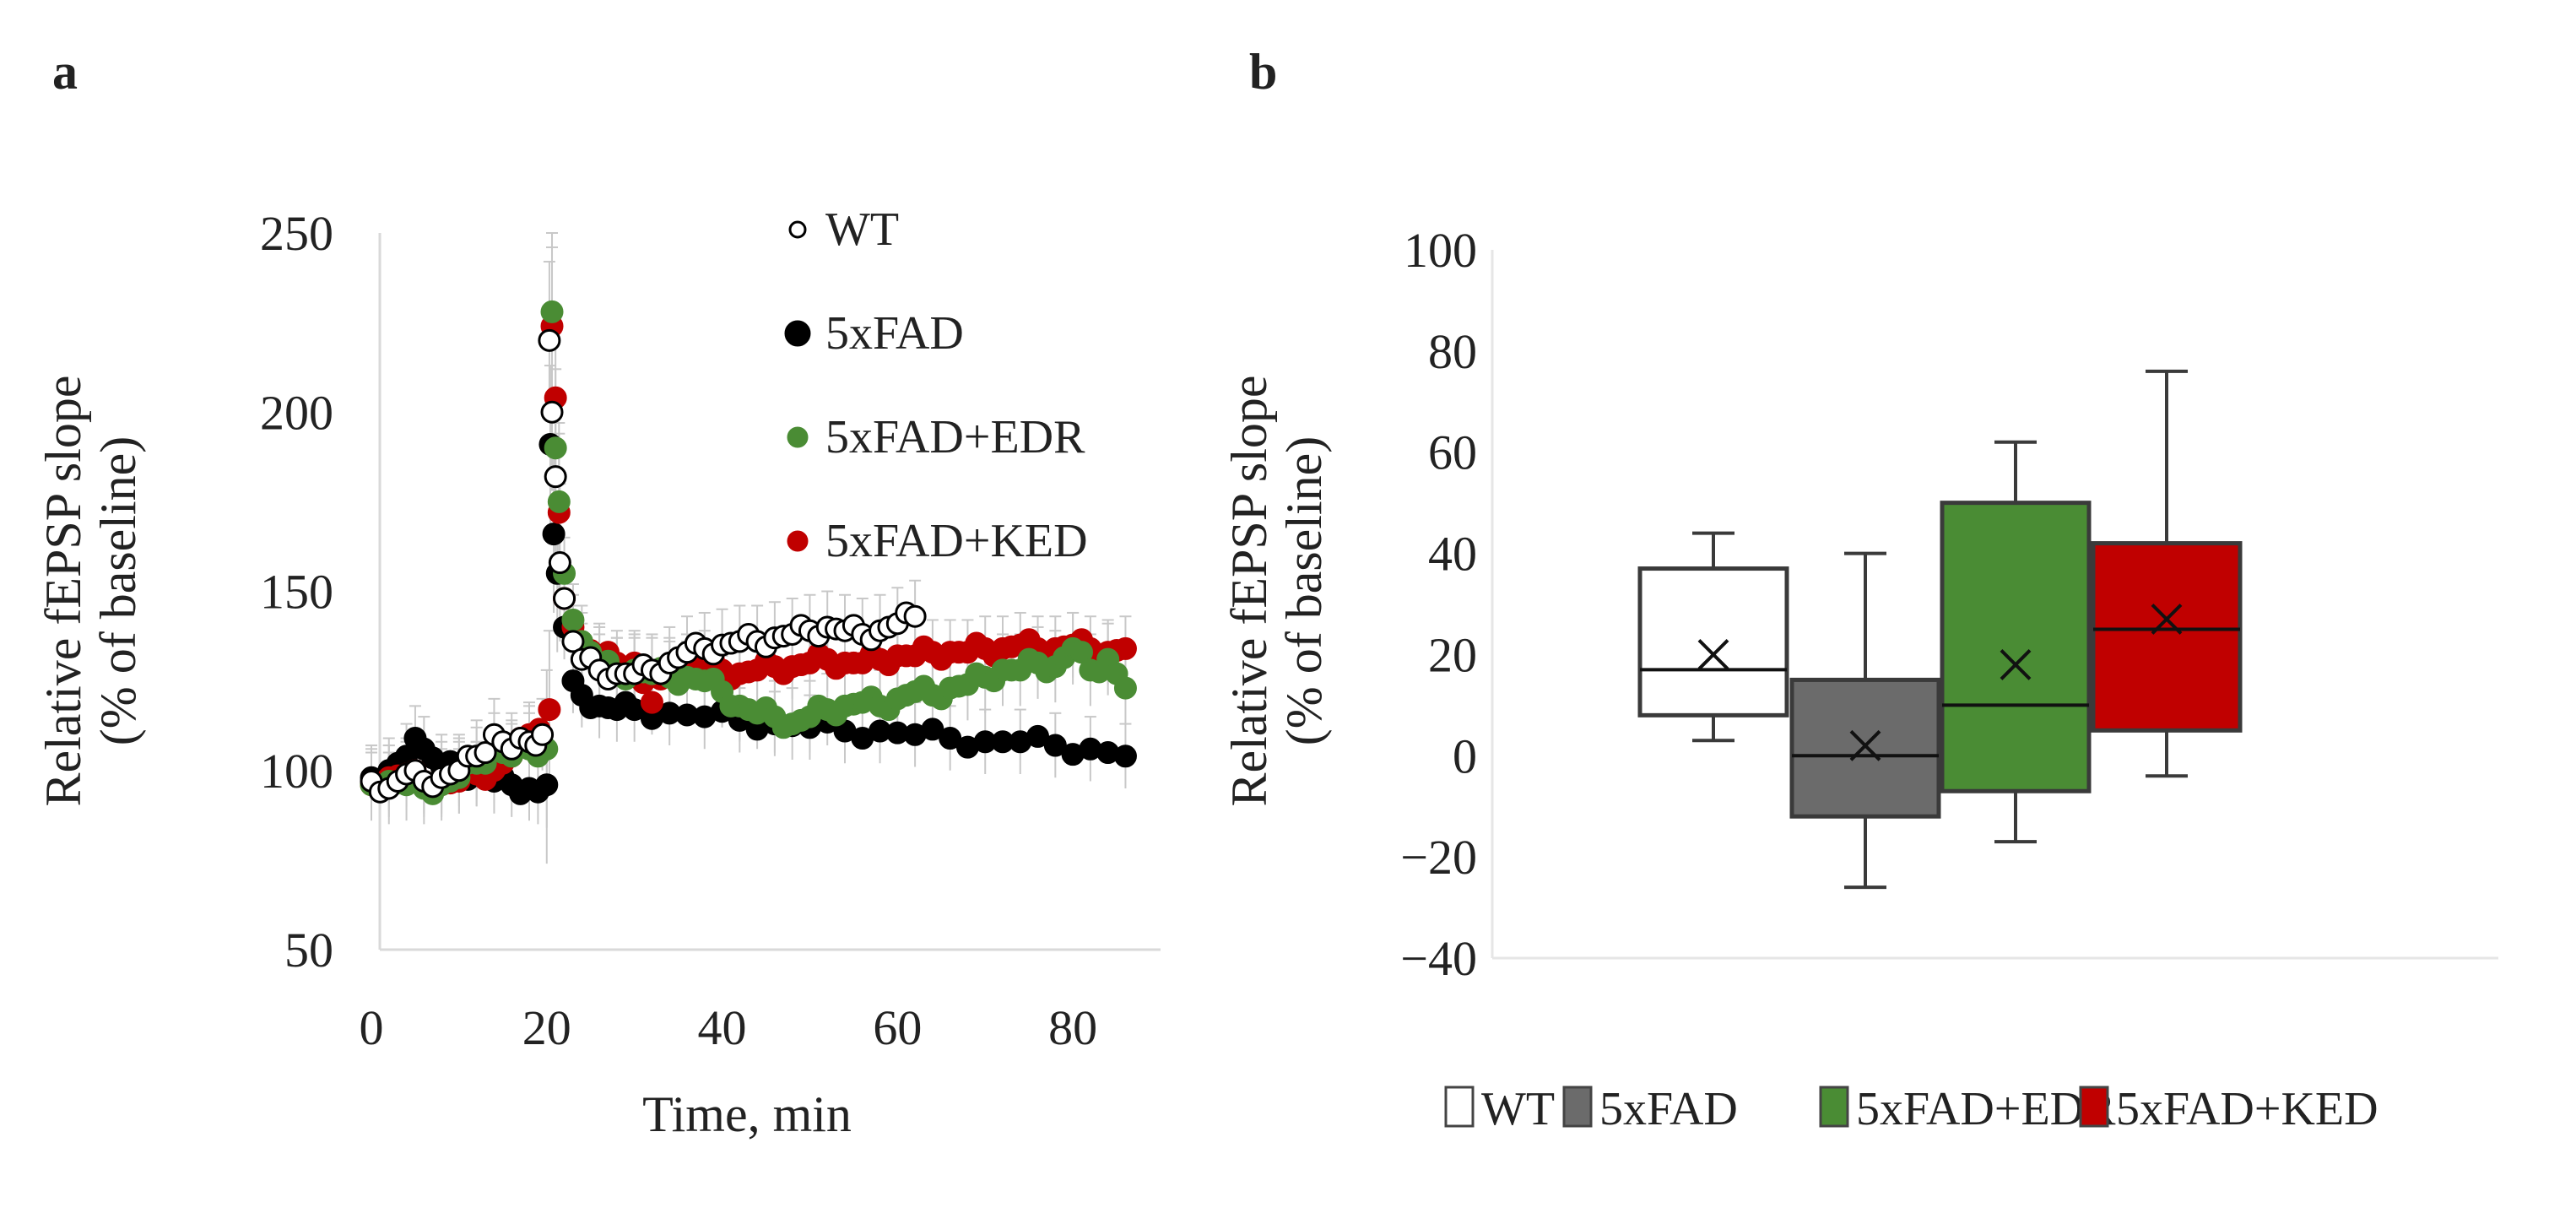 This screenshot has width=2576, height=1213. I want to click on mean-marker-5xfad-ked, so click(2167, 619).